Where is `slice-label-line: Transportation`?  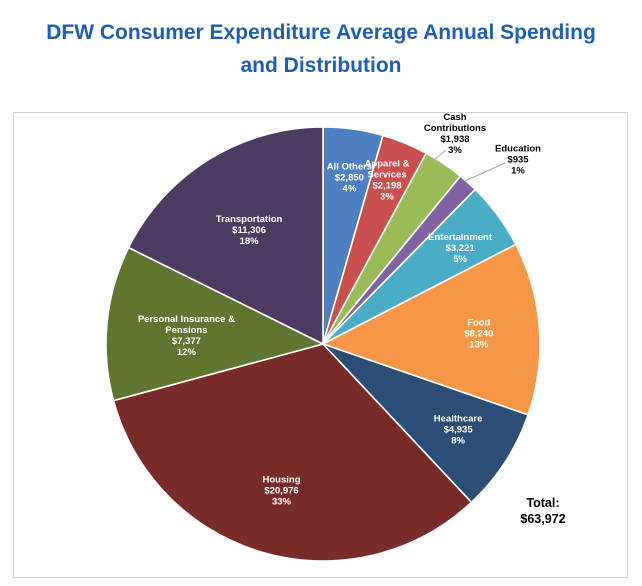
slice-label-line: Transportation is located at coordinates (249, 219).